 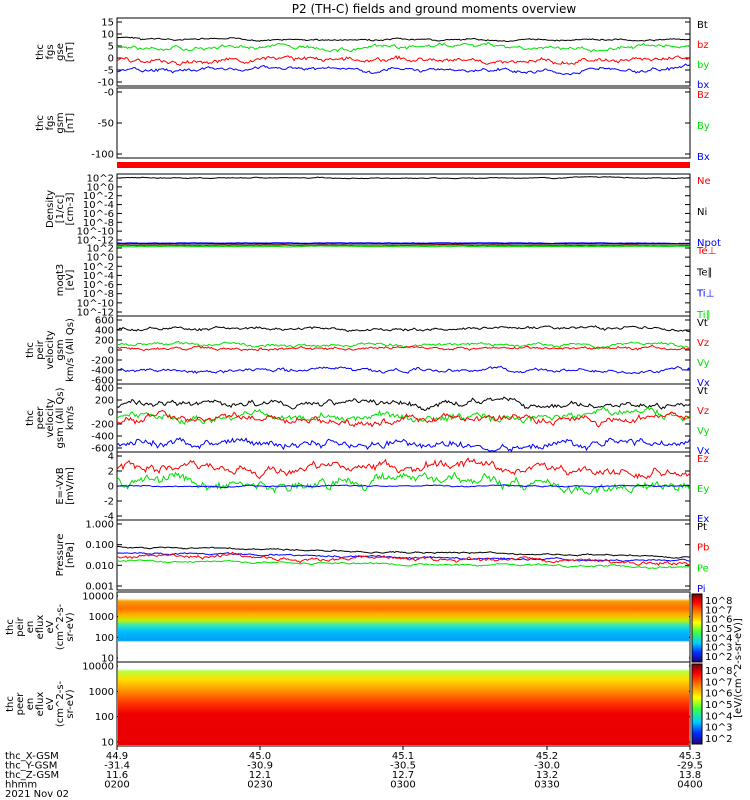 What do you see at coordinates (102, 437) in the screenshot?
I see `y-tick-label: -400` at bounding box center [102, 437].